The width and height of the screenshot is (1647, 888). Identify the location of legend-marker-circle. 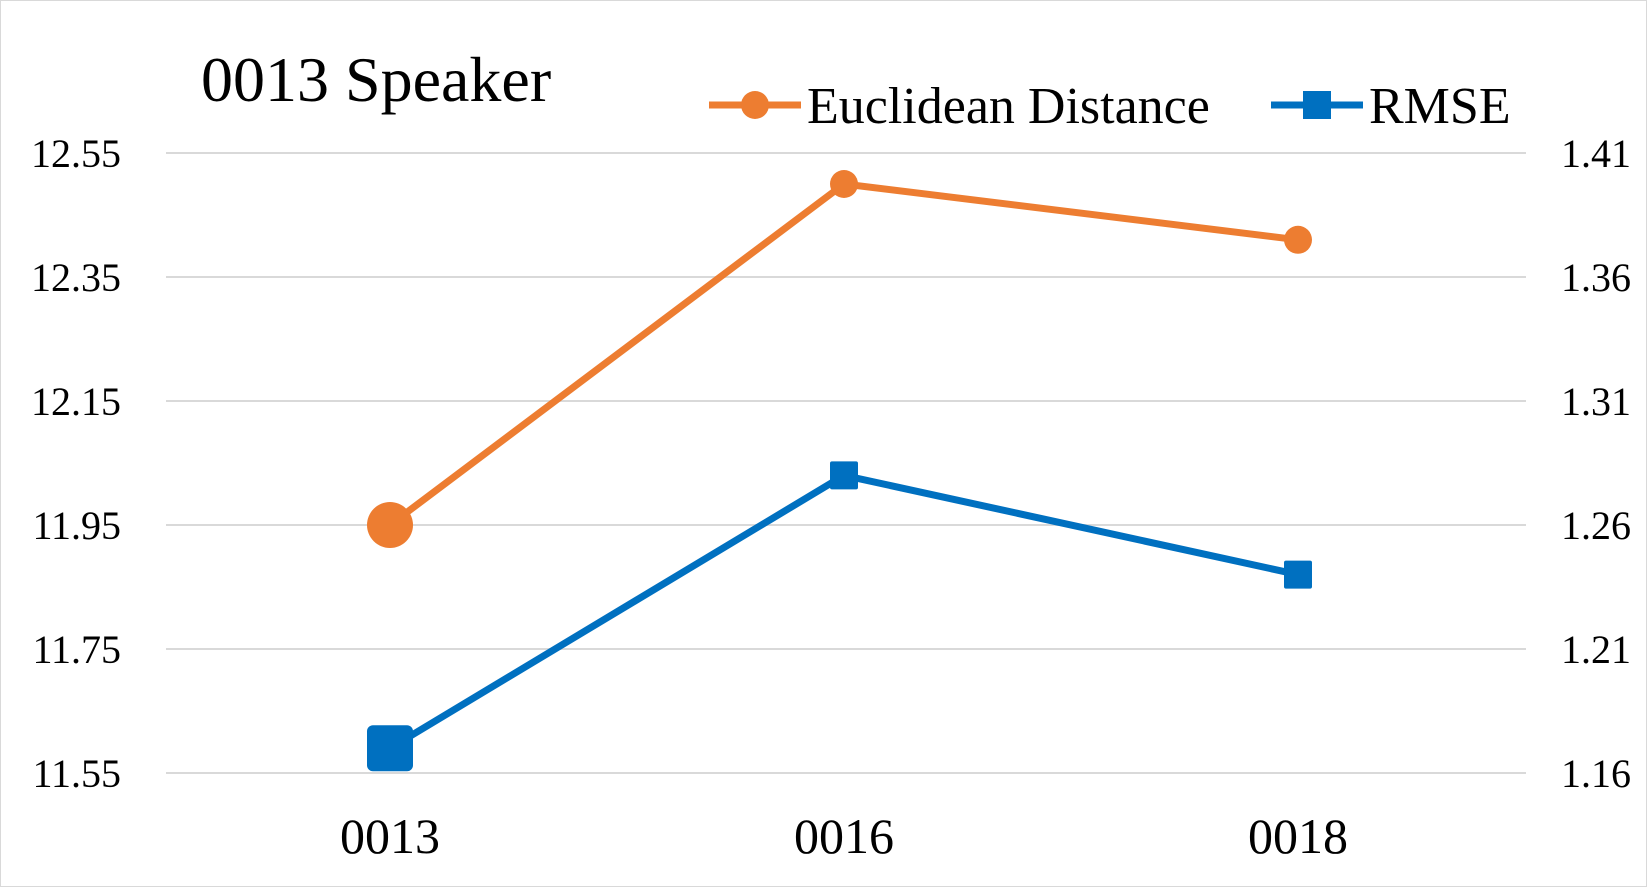
(755, 105).